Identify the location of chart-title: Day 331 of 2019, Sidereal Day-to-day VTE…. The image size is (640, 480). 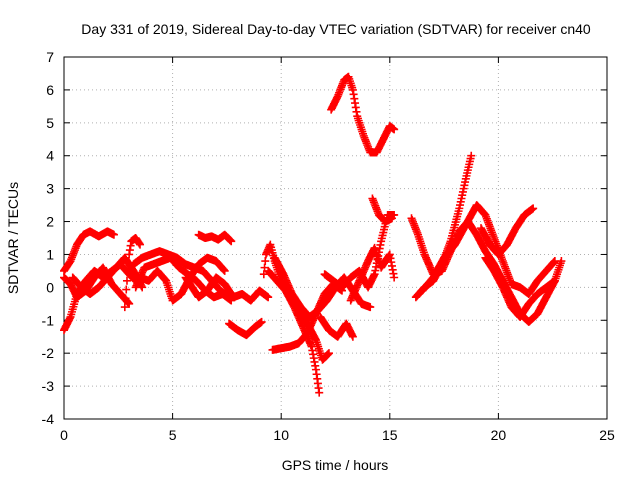
(336, 29).